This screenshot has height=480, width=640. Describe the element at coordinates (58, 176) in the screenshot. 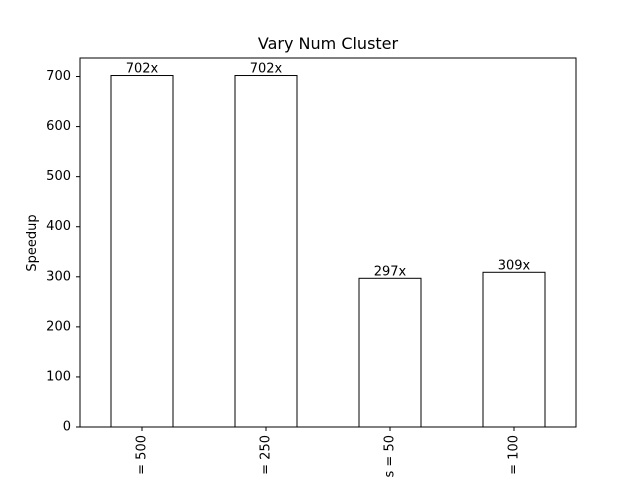

I see `y-tick-label-500: 500` at that location.